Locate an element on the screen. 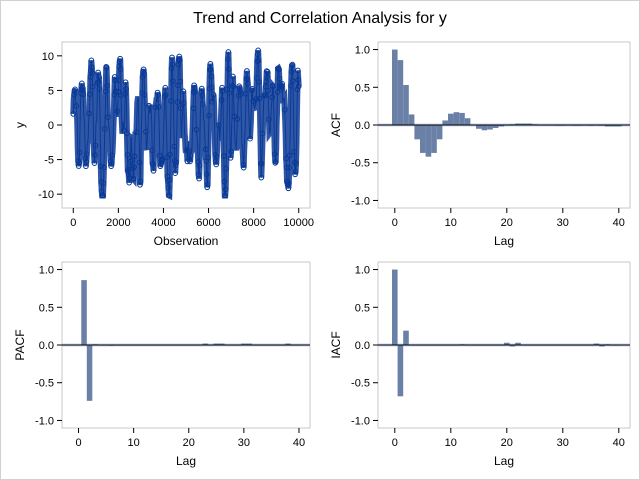 The image size is (640, 480). iacf-y-tick-label: 1.0 is located at coordinates (362, 271).